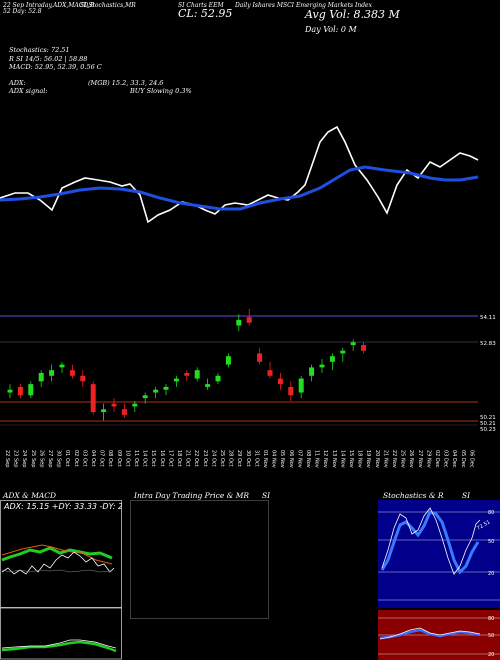 This screenshot has width=500, height=660. What do you see at coordinates (110, 458) in the screenshot?
I see `date-label: 08 Oct` at bounding box center [110, 458].